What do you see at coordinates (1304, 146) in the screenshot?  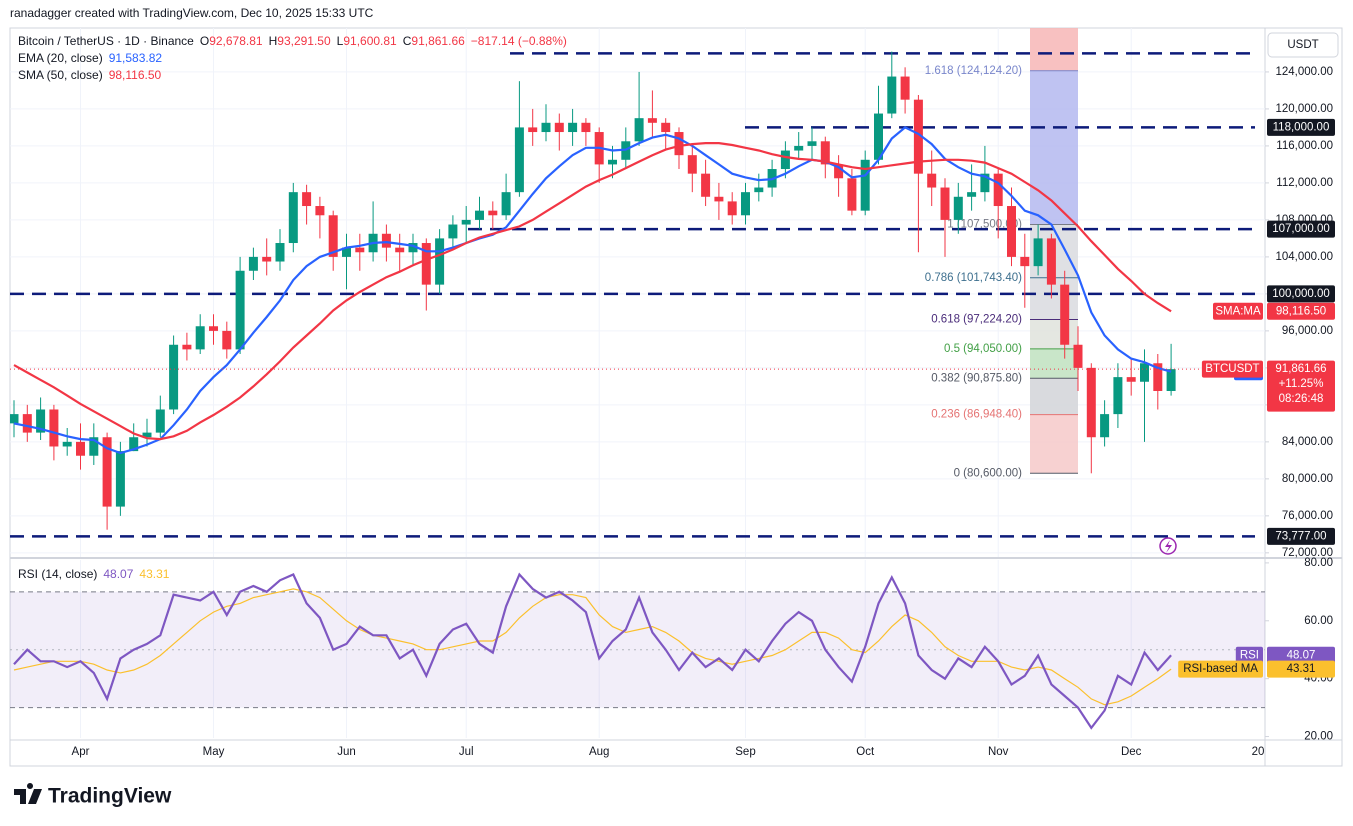 I see `y-tick-label: 116,000.00` at bounding box center [1304, 146].